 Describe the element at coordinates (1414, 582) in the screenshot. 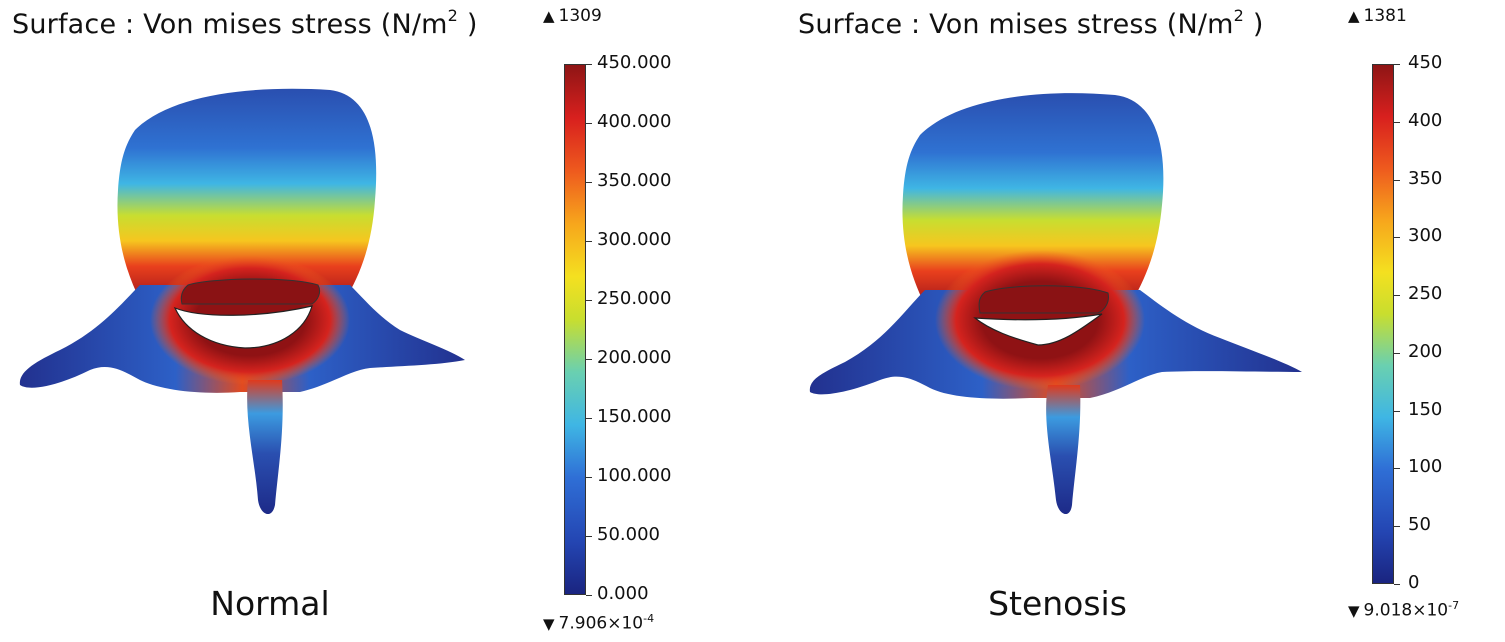

I see `colorbar-tick-label: 0` at that location.